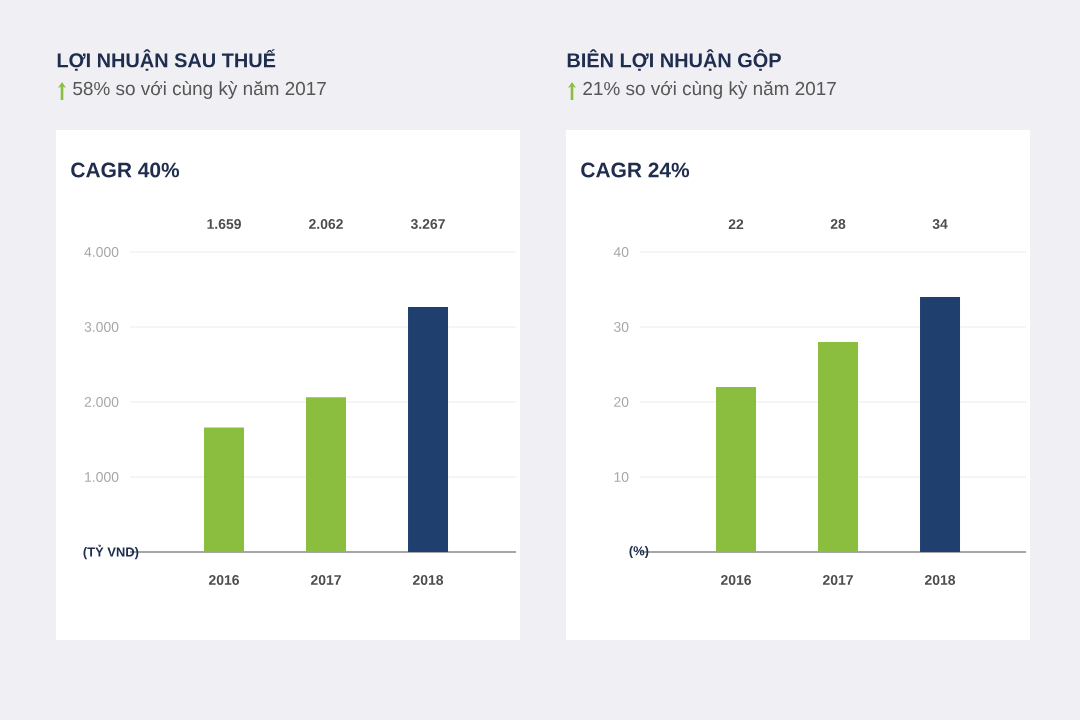 The image size is (1080, 720). I want to click on chart-subtitle: 58% so với cùng kỳ năm 2017, so click(199, 90).